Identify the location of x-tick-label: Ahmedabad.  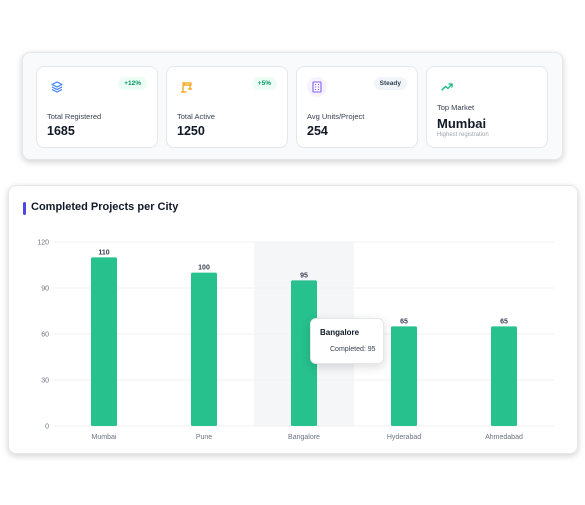
(504, 437).